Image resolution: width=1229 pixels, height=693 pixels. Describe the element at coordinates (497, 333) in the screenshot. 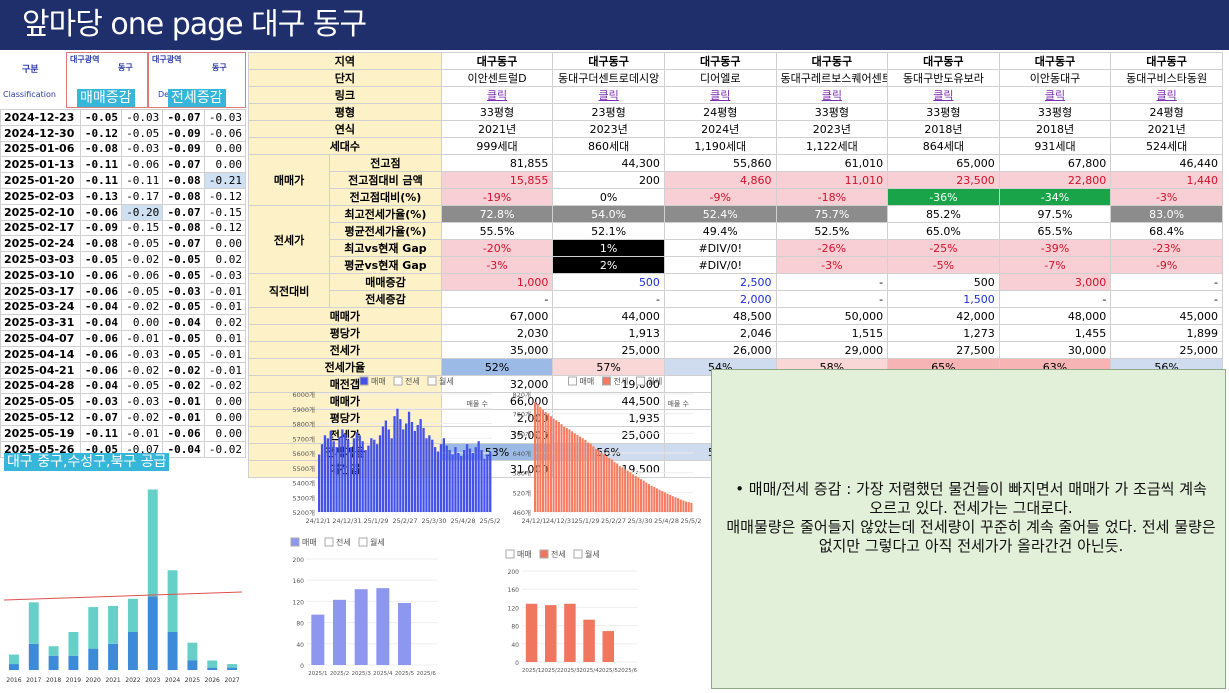

I see `value-cell: 2,030` at that location.